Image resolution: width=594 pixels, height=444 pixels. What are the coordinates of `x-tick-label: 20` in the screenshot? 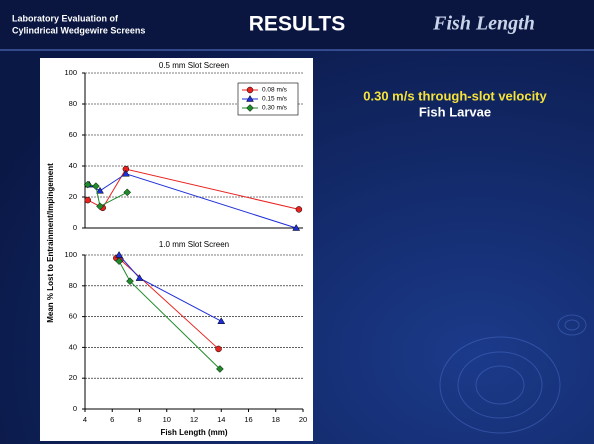 It's located at (303, 419).